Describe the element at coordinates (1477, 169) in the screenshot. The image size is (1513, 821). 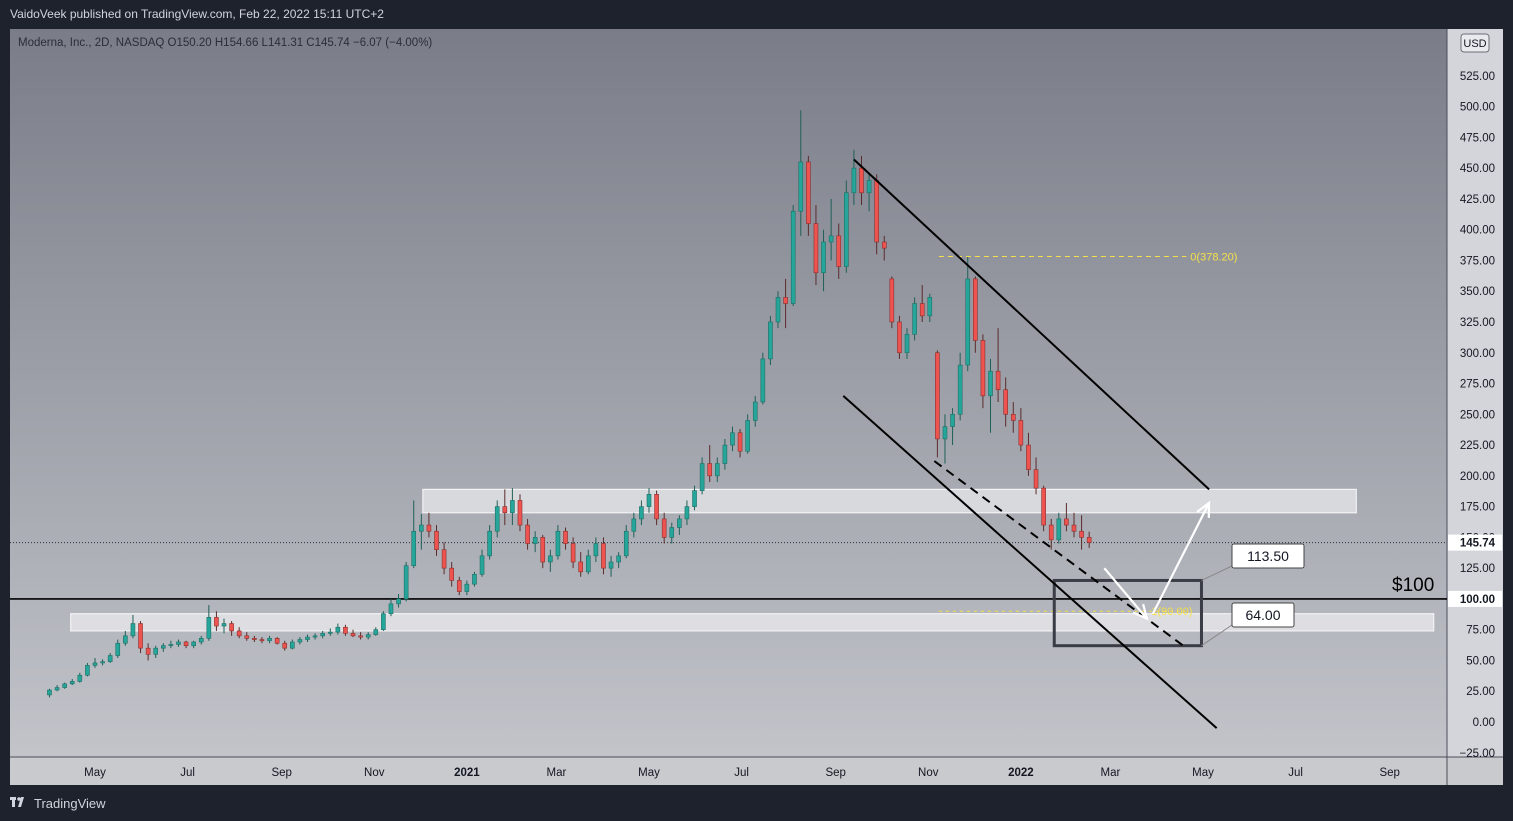
I see `price-tick-label: 450.00` at that location.